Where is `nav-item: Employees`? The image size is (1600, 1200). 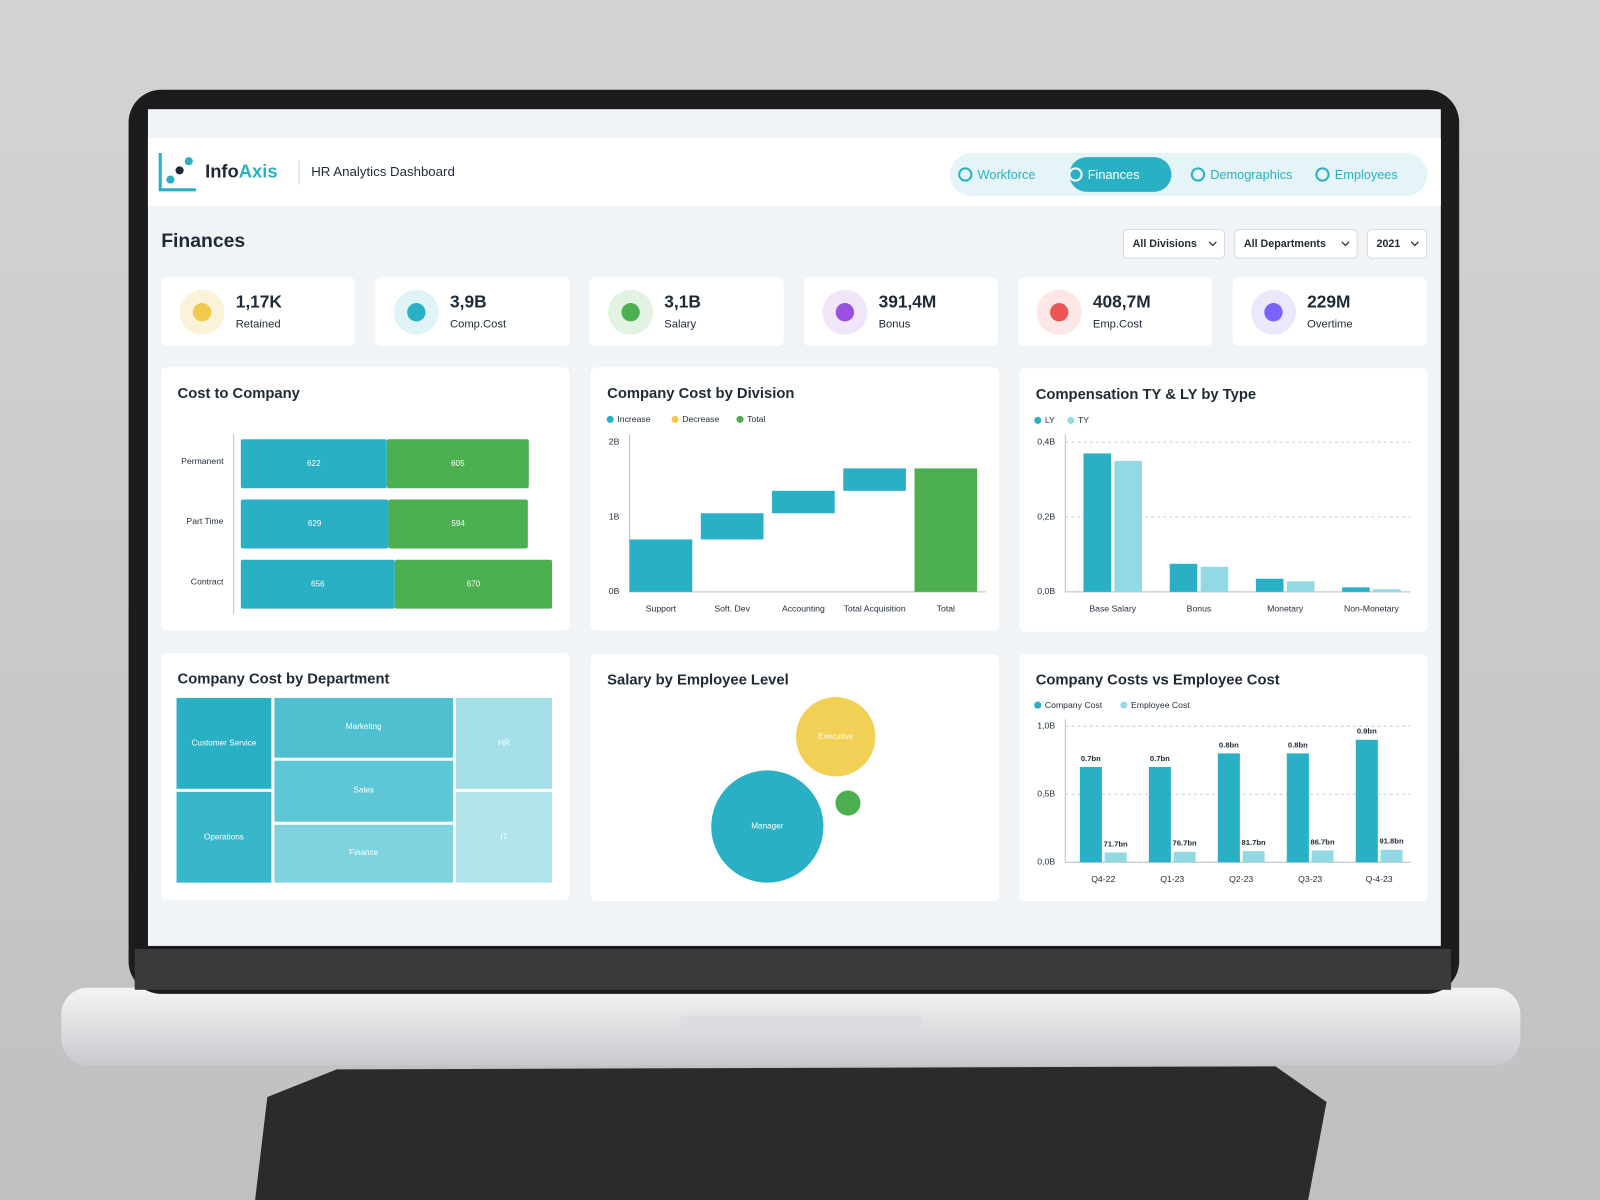 nav-item: Employees is located at coordinates (1366, 174).